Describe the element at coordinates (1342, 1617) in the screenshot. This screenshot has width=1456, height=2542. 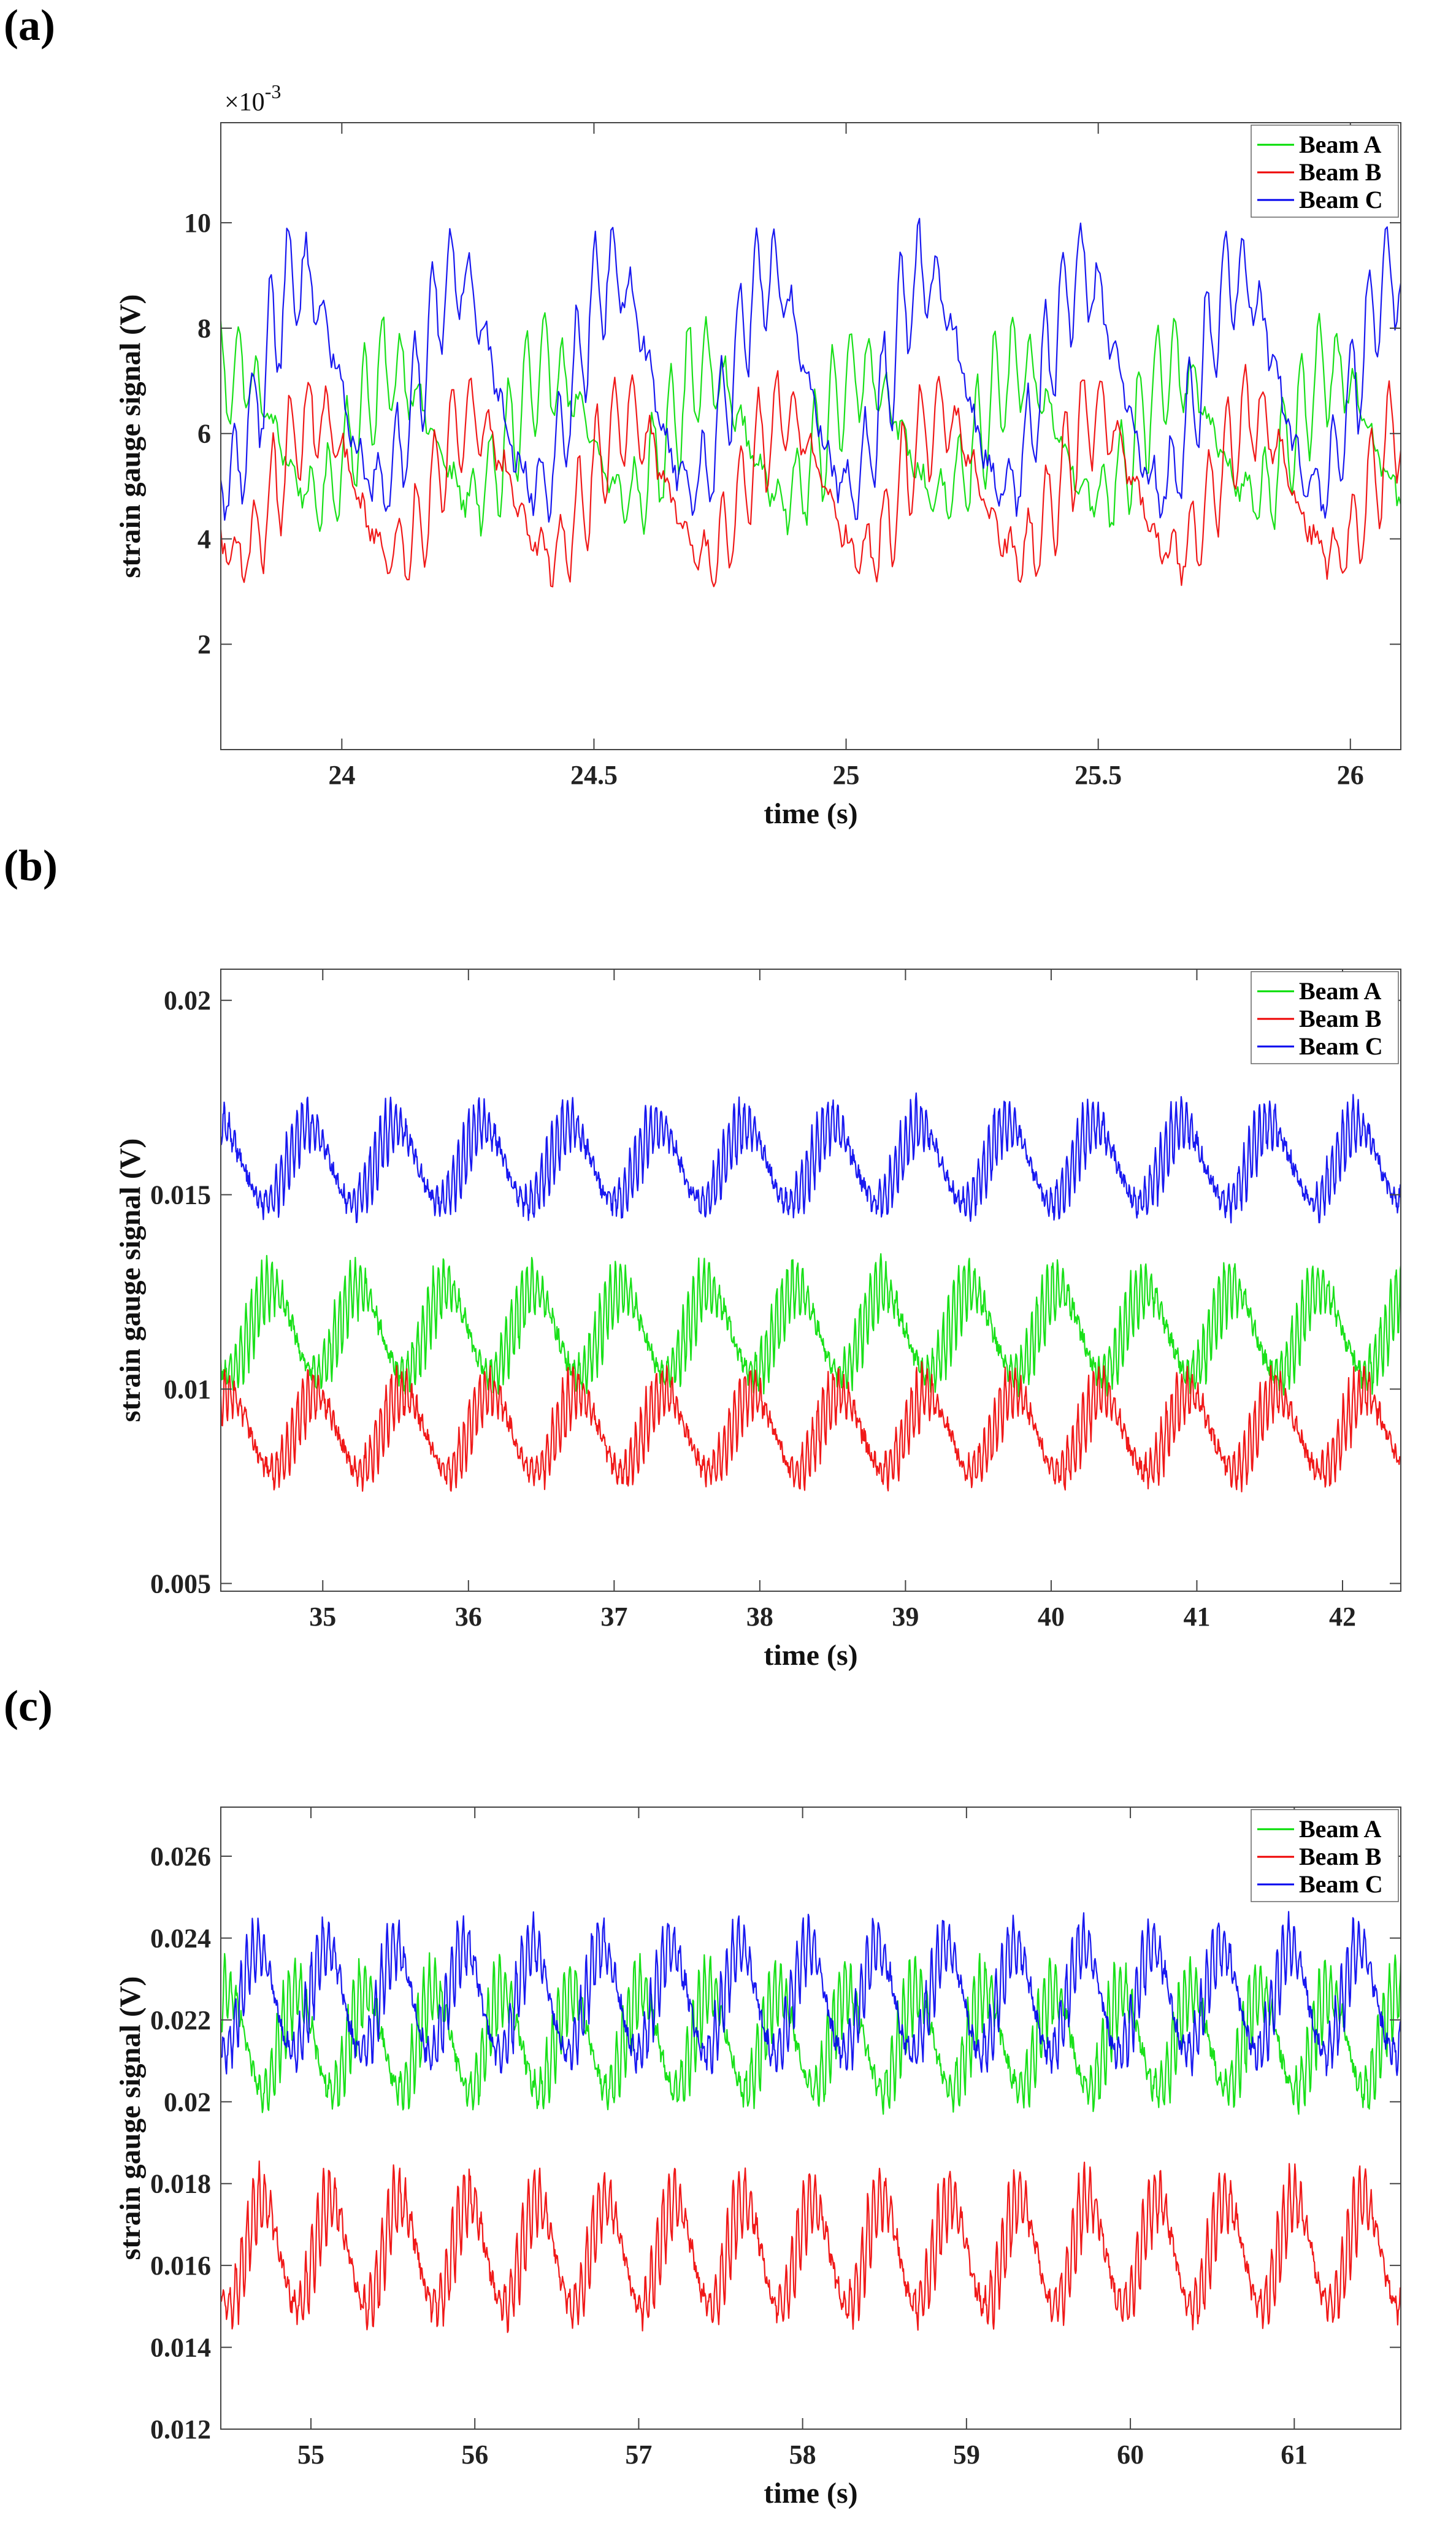
I see `x-tick-label: 42` at that location.